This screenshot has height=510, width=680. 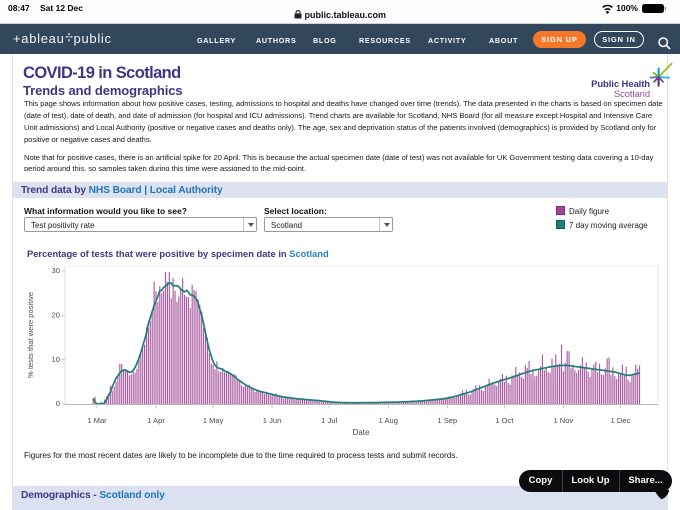 I want to click on svg-text: 1 Mar, so click(x=97, y=420).